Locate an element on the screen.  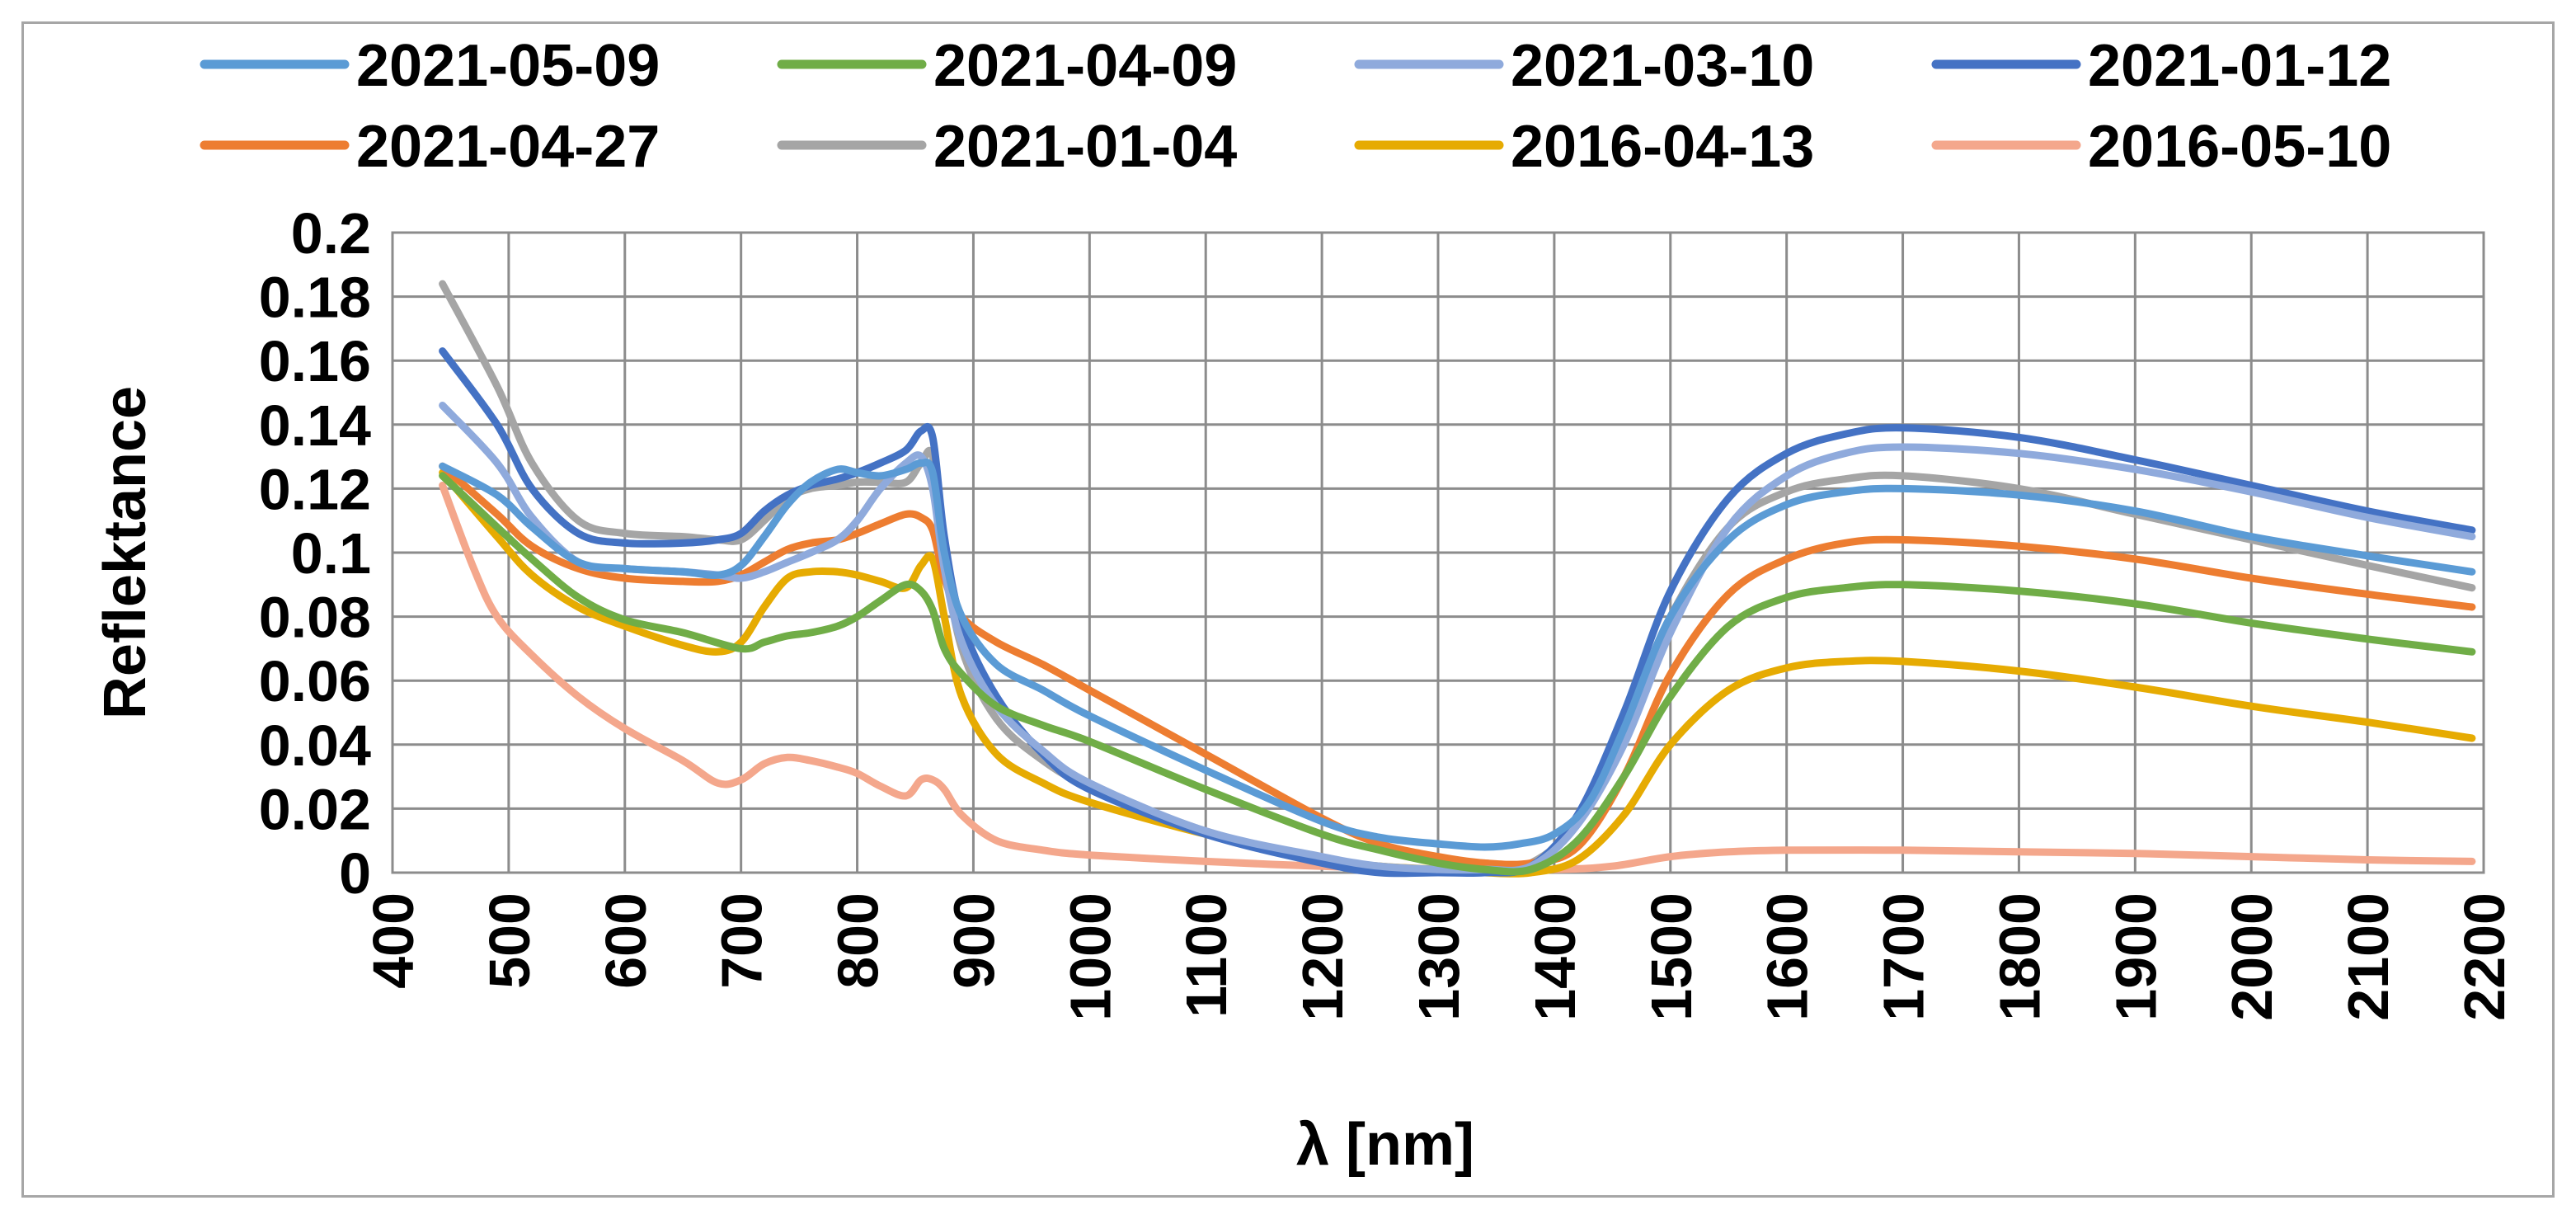
legend-label: 2016-04-13 is located at coordinates (1662, 147).